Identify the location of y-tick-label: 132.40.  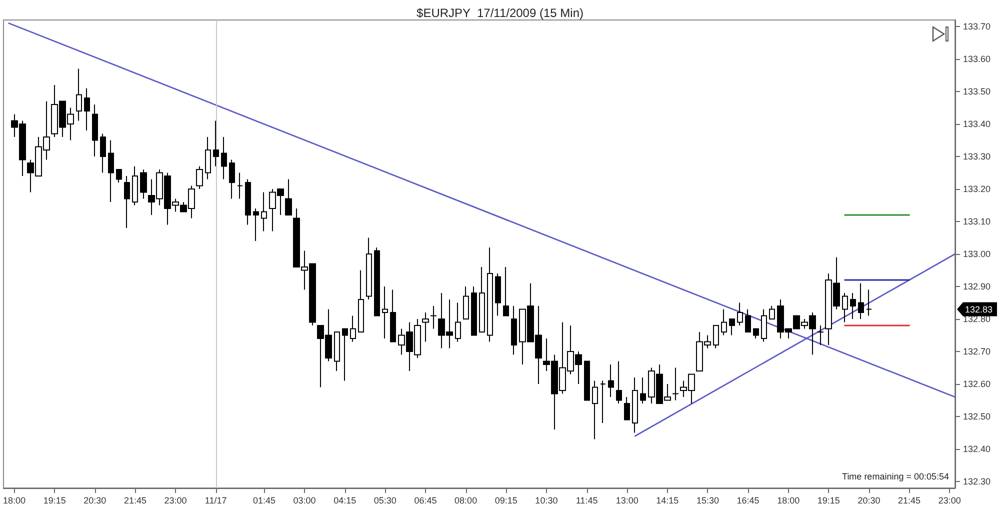
(977, 449).